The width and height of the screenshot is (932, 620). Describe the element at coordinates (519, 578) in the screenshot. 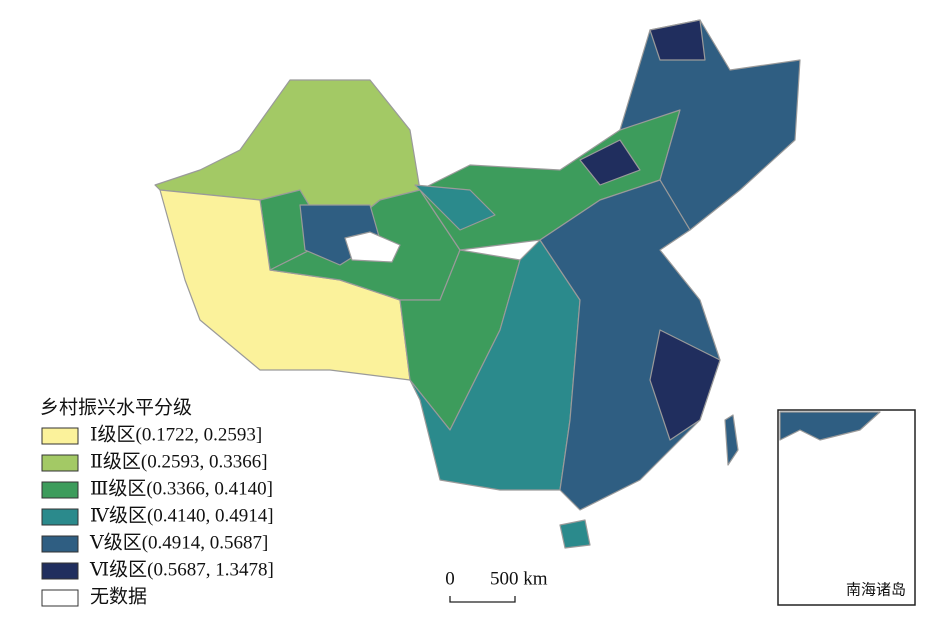

I see `scale-end: 500 km` at that location.